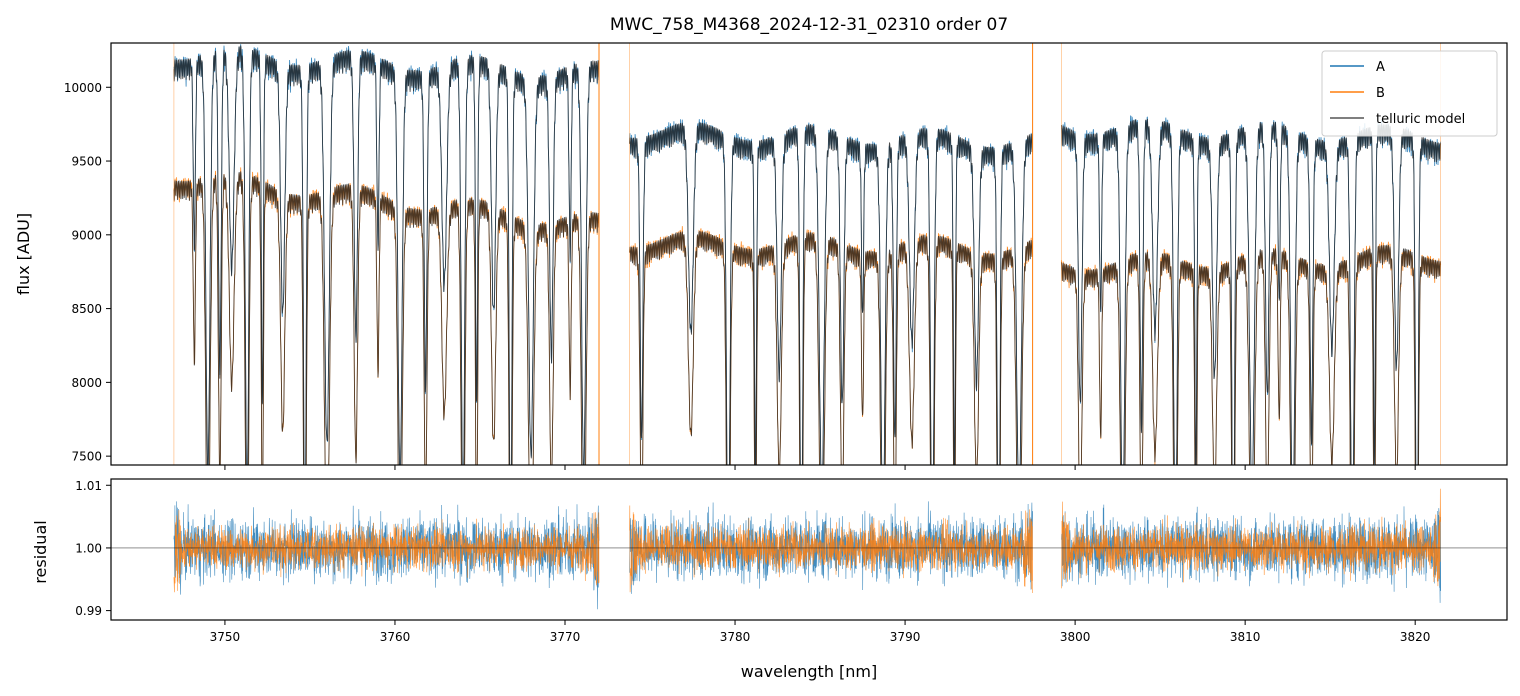 The image size is (1520, 696). Describe the element at coordinates (1420, 119) in the screenshot. I see `legend-label-telluric-model: telluric model` at that location.